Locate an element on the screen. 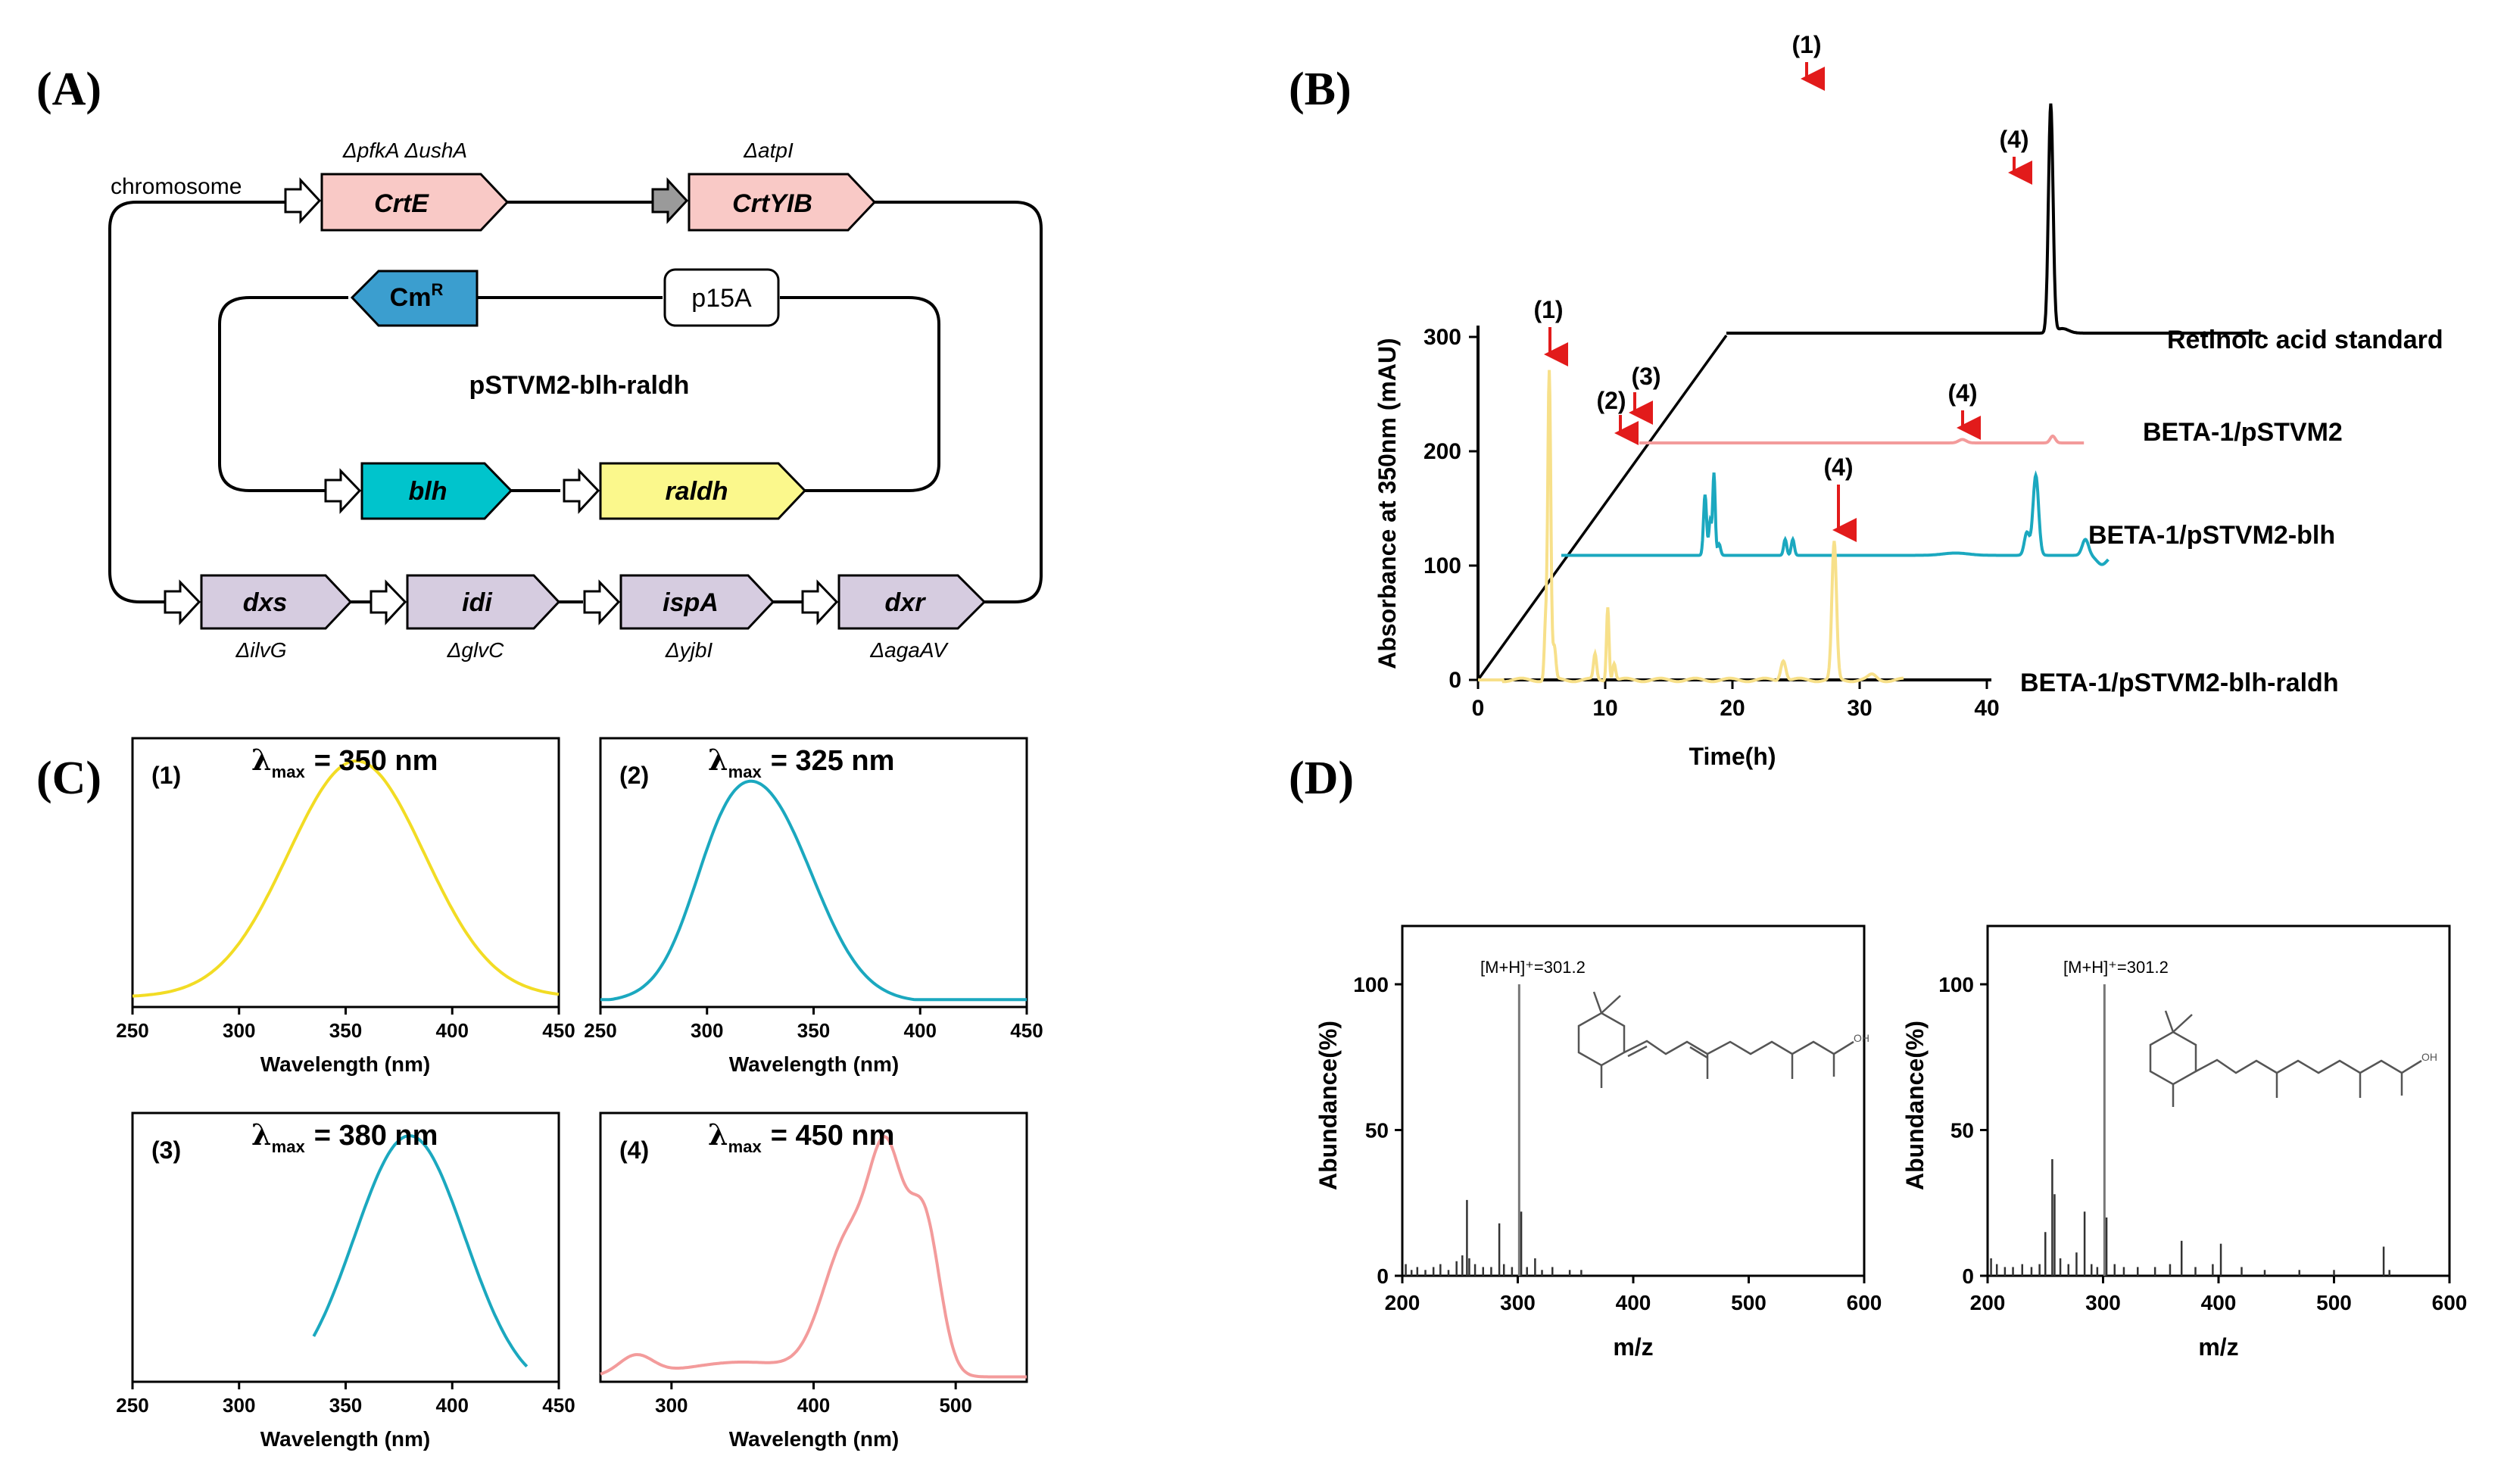 The height and width of the screenshot is (1484, 2504). ms-ylabel: Abundance(%) is located at coordinates (1915, 1105).